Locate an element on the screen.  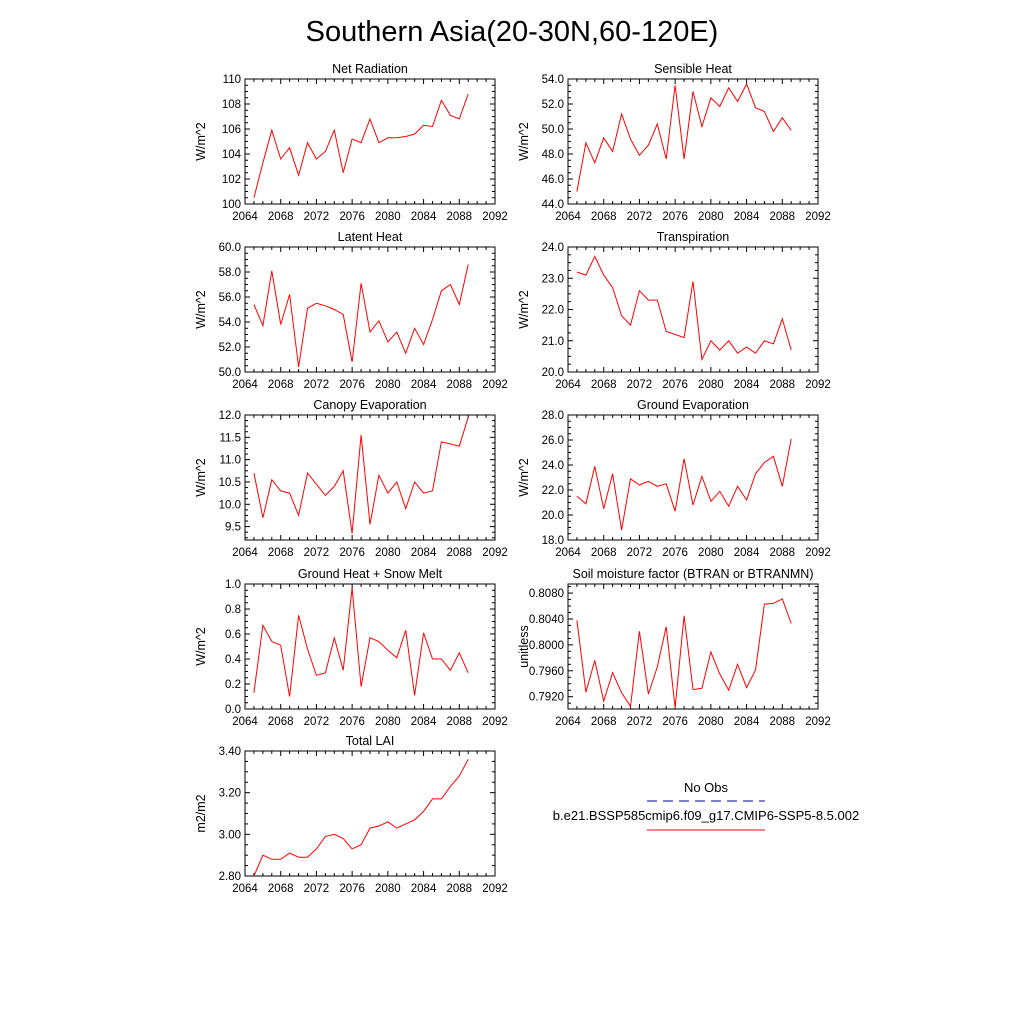
y-tick-label: 3.00 is located at coordinates (230, 835).